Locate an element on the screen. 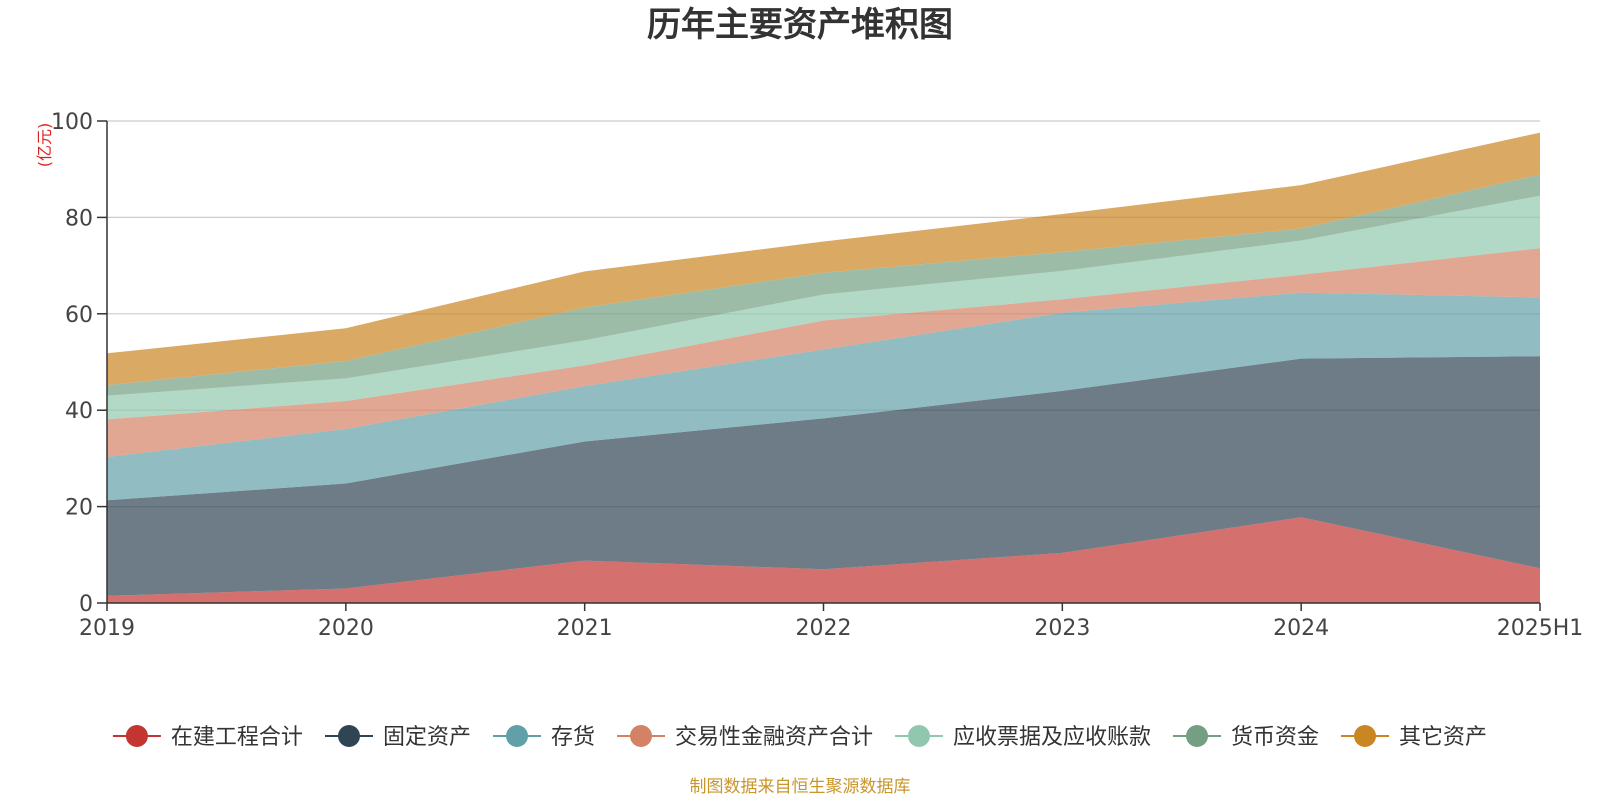 The height and width of the screenshot is (800, 1600). y-tick-label: 0 is located at coordinates (86, 604).